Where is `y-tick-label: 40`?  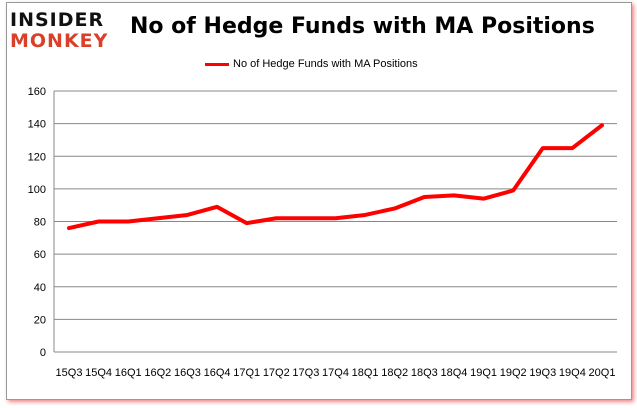 y-tick-label: 40 is located at coordinates (40, 288).